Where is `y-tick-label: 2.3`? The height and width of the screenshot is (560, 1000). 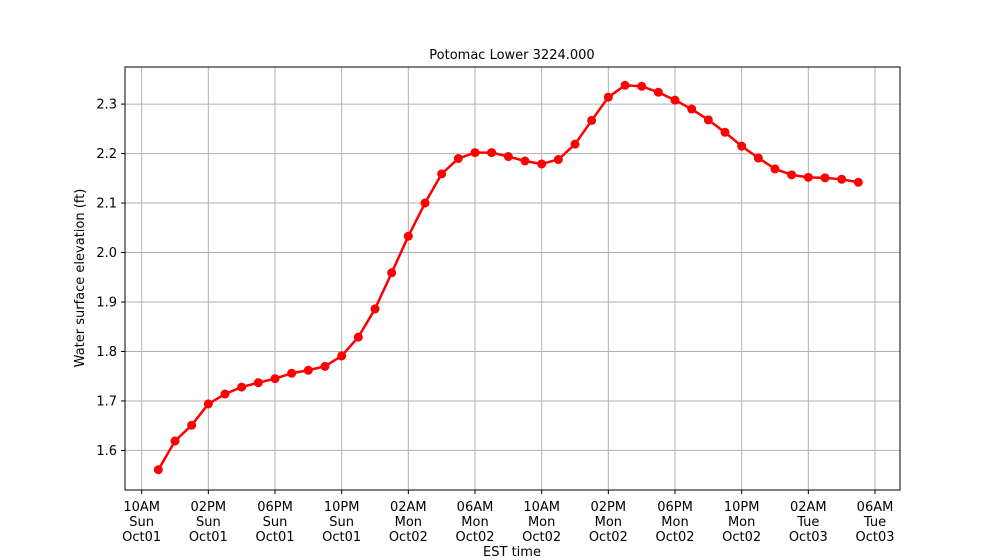 y-tick-label: 2.3 is located at coordinates (106, 105).